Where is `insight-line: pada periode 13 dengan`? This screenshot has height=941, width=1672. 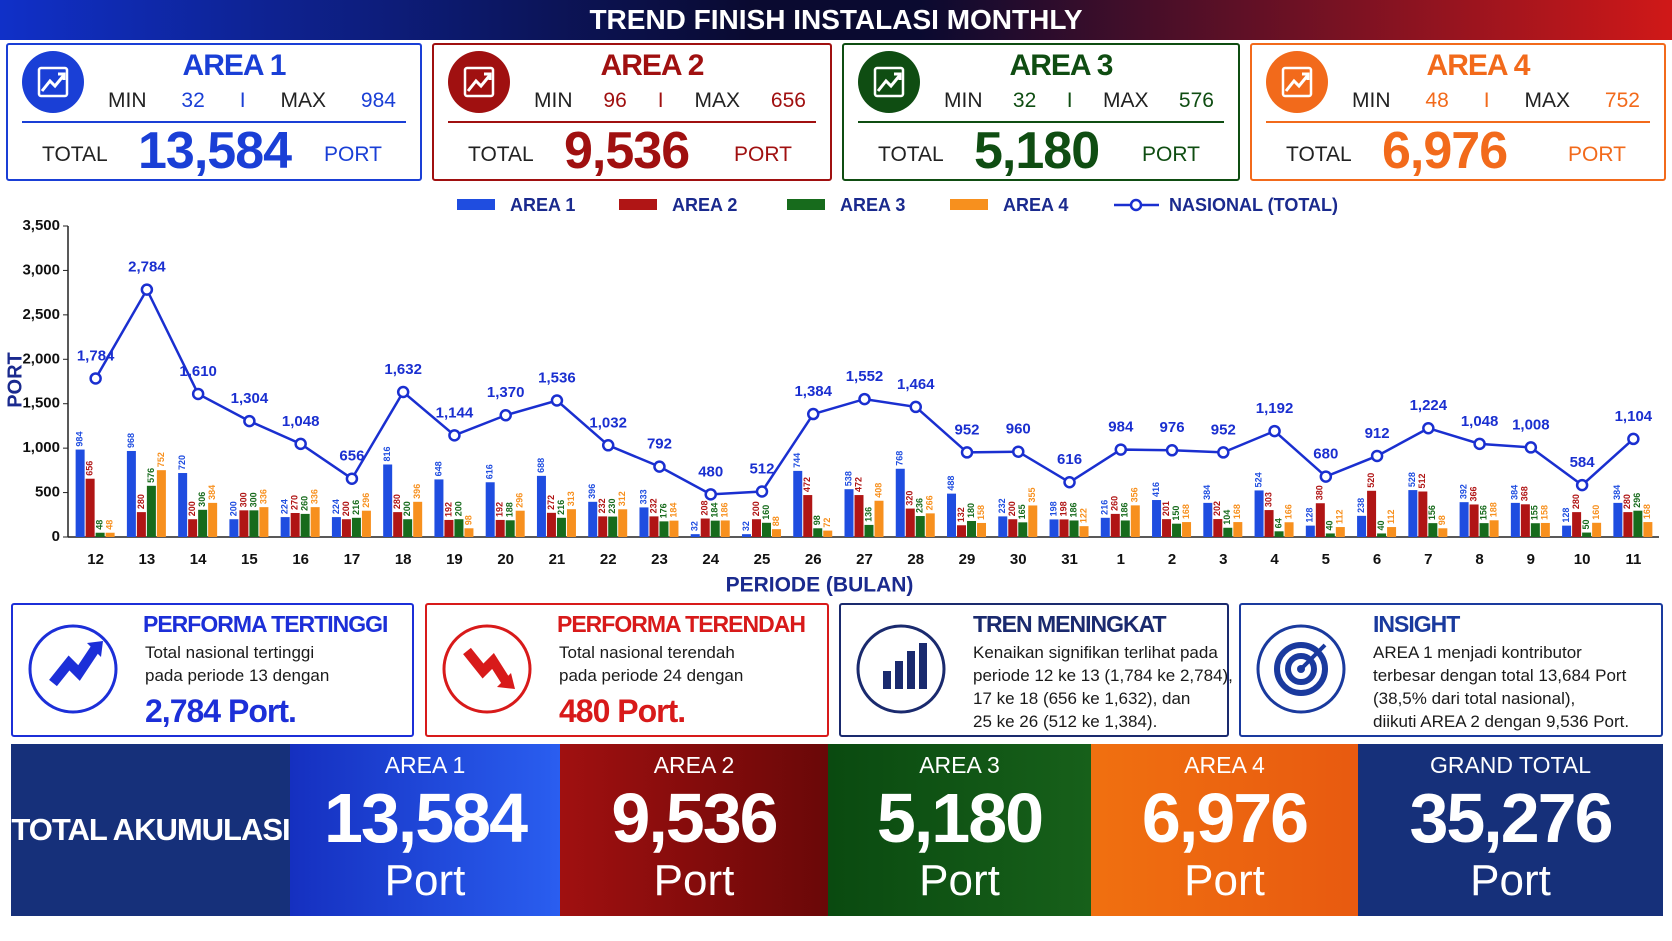
insight-line: pada periode 13 dengan is located at coordinates (237, 675).